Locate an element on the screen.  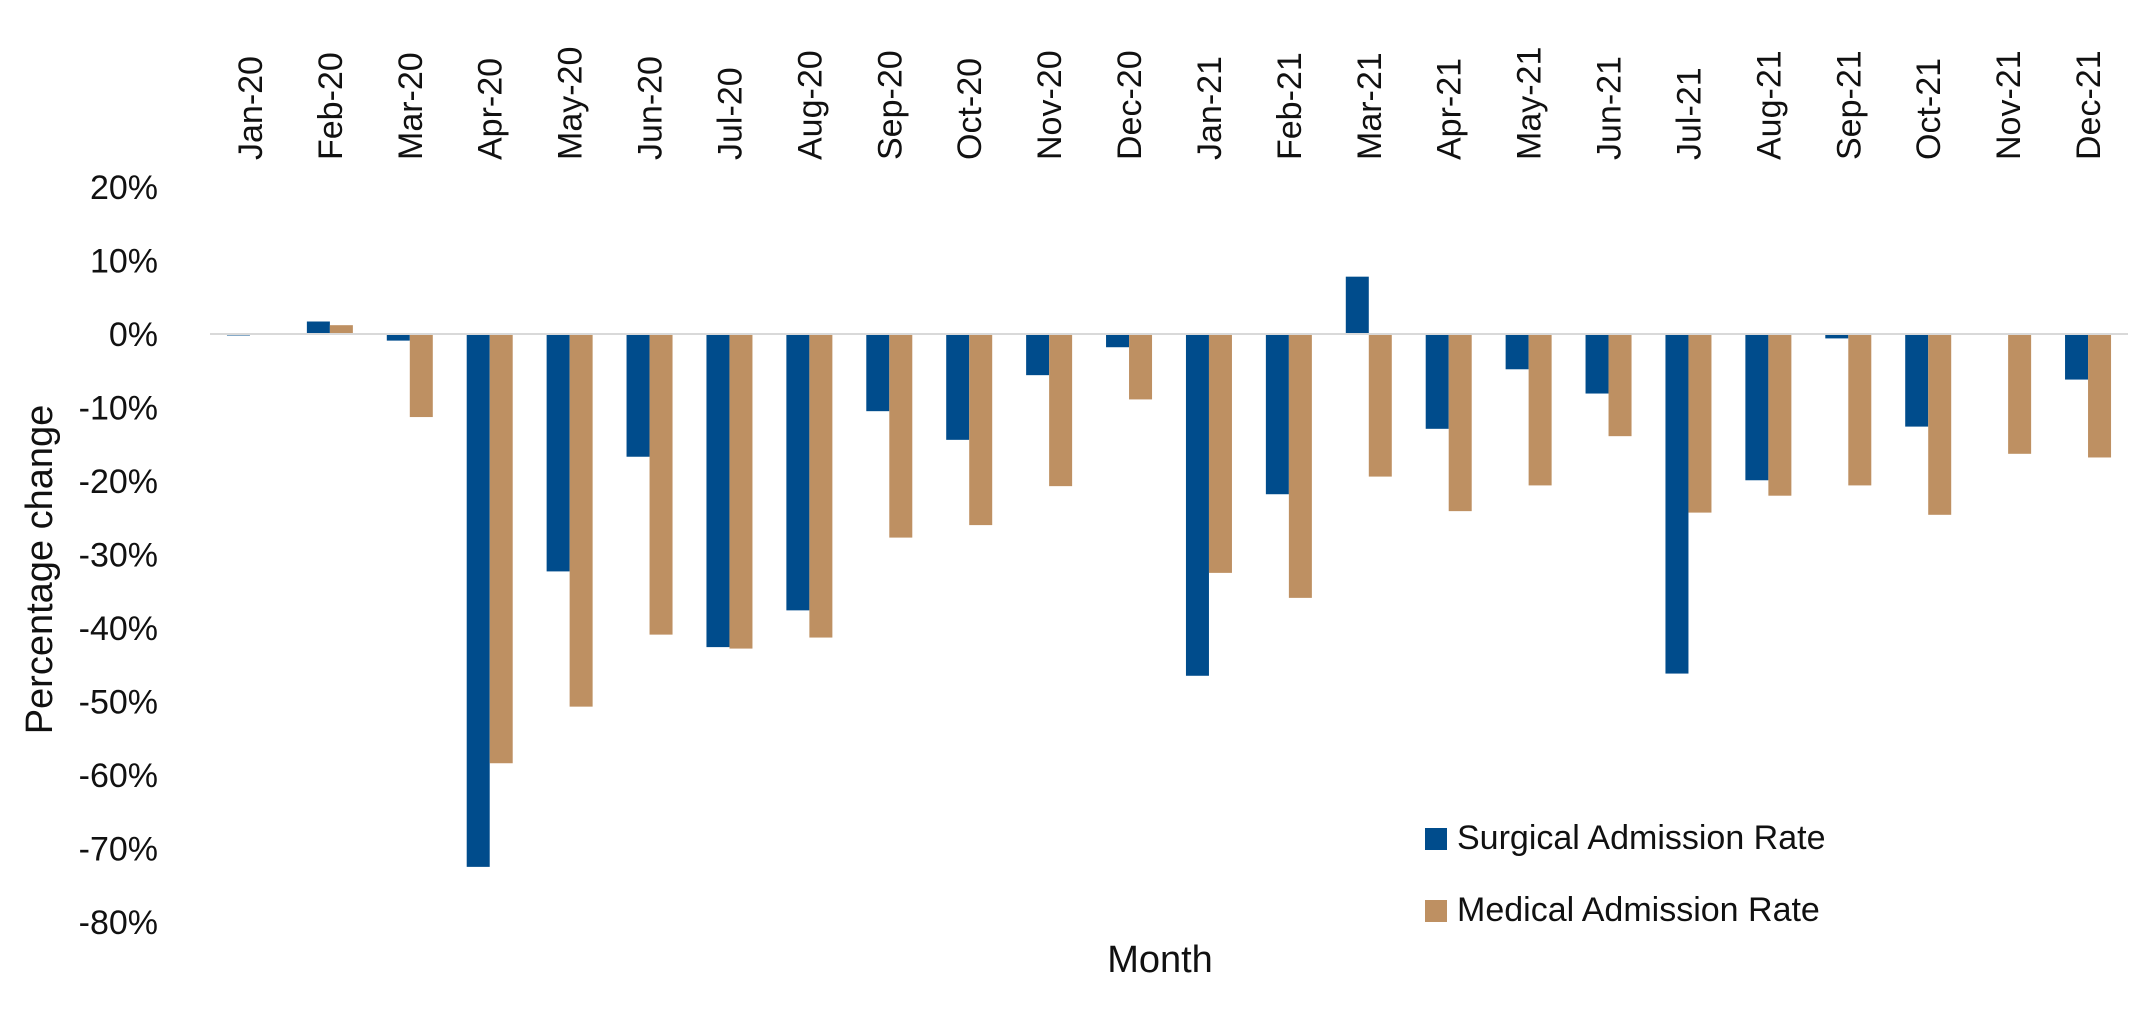
y-axis-title: Percentage change is located at coordinates (40, 570).